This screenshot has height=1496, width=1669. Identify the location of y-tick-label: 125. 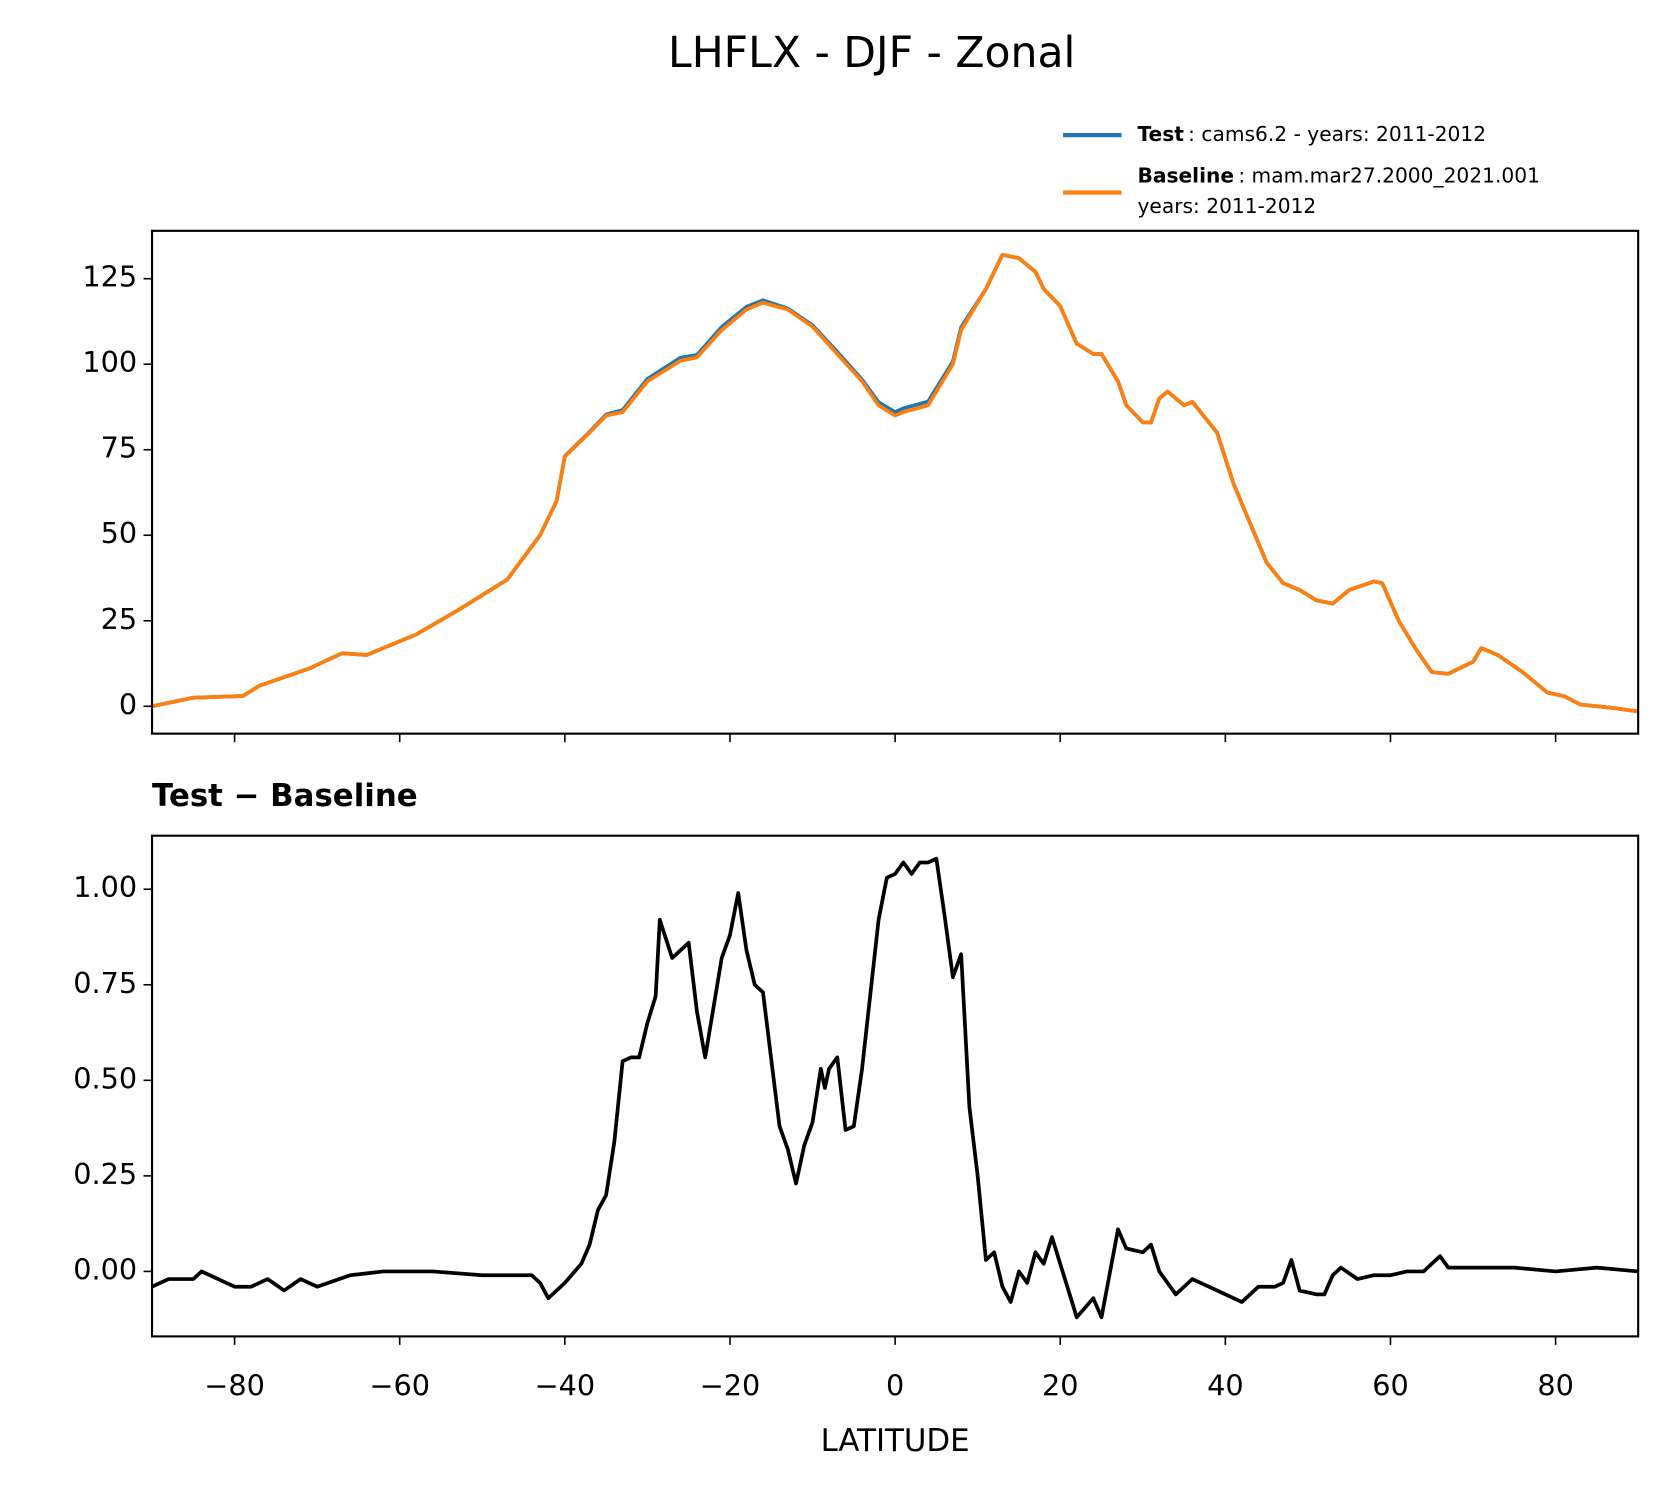
(109, 277).